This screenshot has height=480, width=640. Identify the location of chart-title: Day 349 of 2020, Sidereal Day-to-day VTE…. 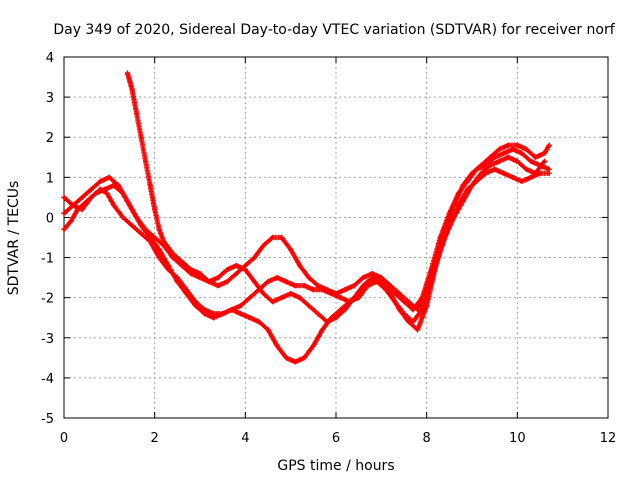
(334, 30).